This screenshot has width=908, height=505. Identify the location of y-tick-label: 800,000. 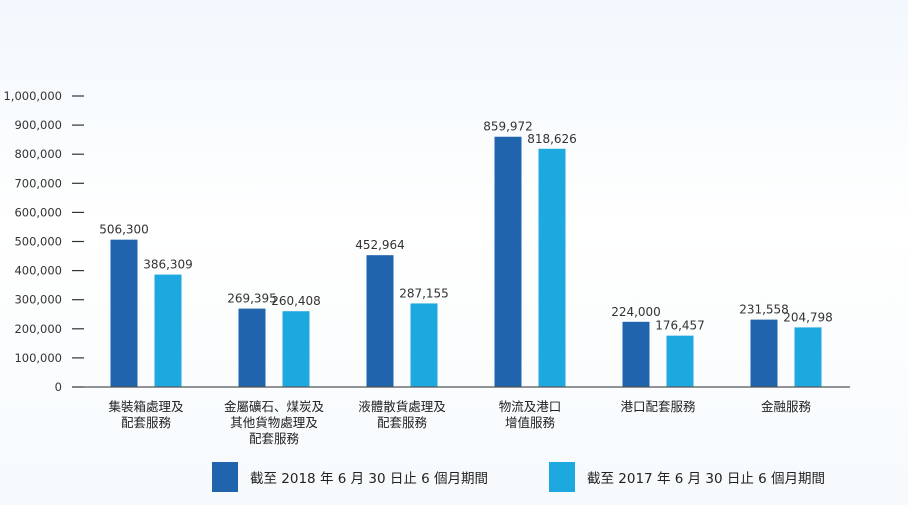
(38, 154).